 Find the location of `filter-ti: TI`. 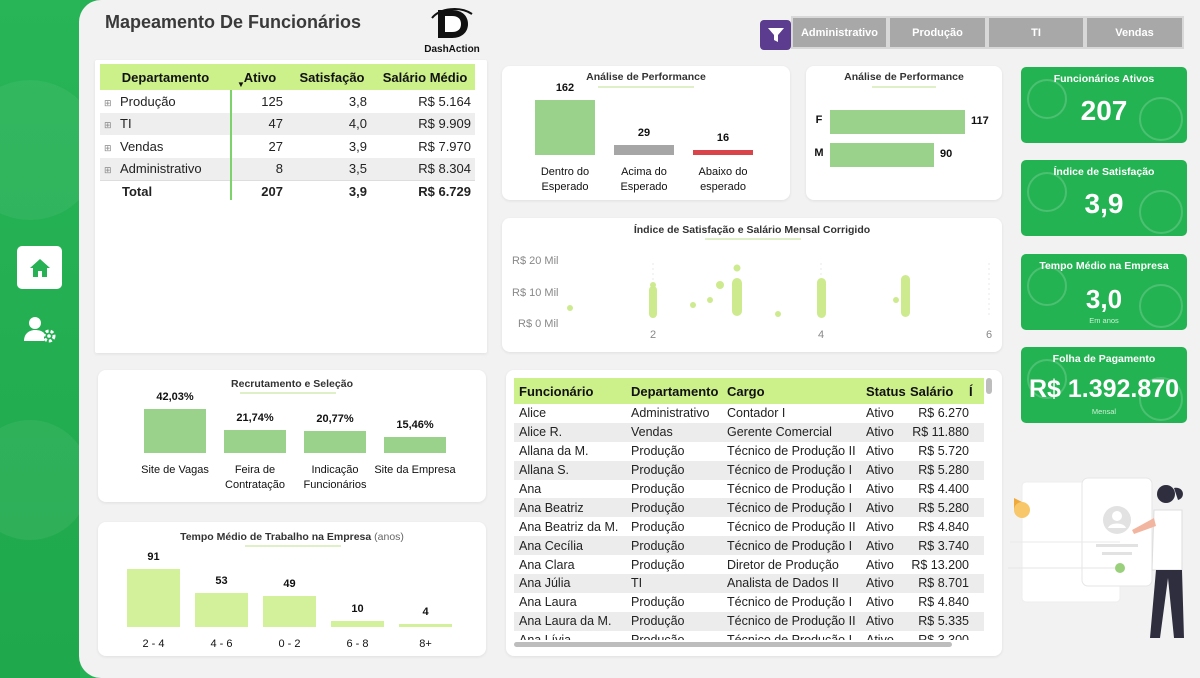

filter-ti: TI is located at coordinates (1036, 32).